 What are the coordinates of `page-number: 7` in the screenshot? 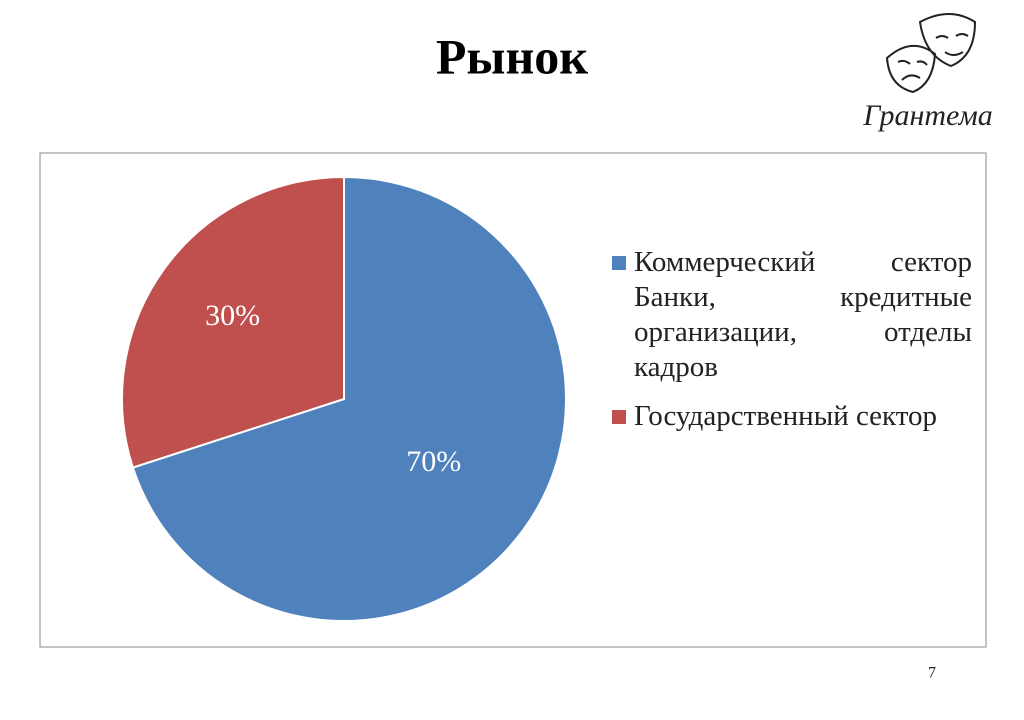 It's located at (932, 673).